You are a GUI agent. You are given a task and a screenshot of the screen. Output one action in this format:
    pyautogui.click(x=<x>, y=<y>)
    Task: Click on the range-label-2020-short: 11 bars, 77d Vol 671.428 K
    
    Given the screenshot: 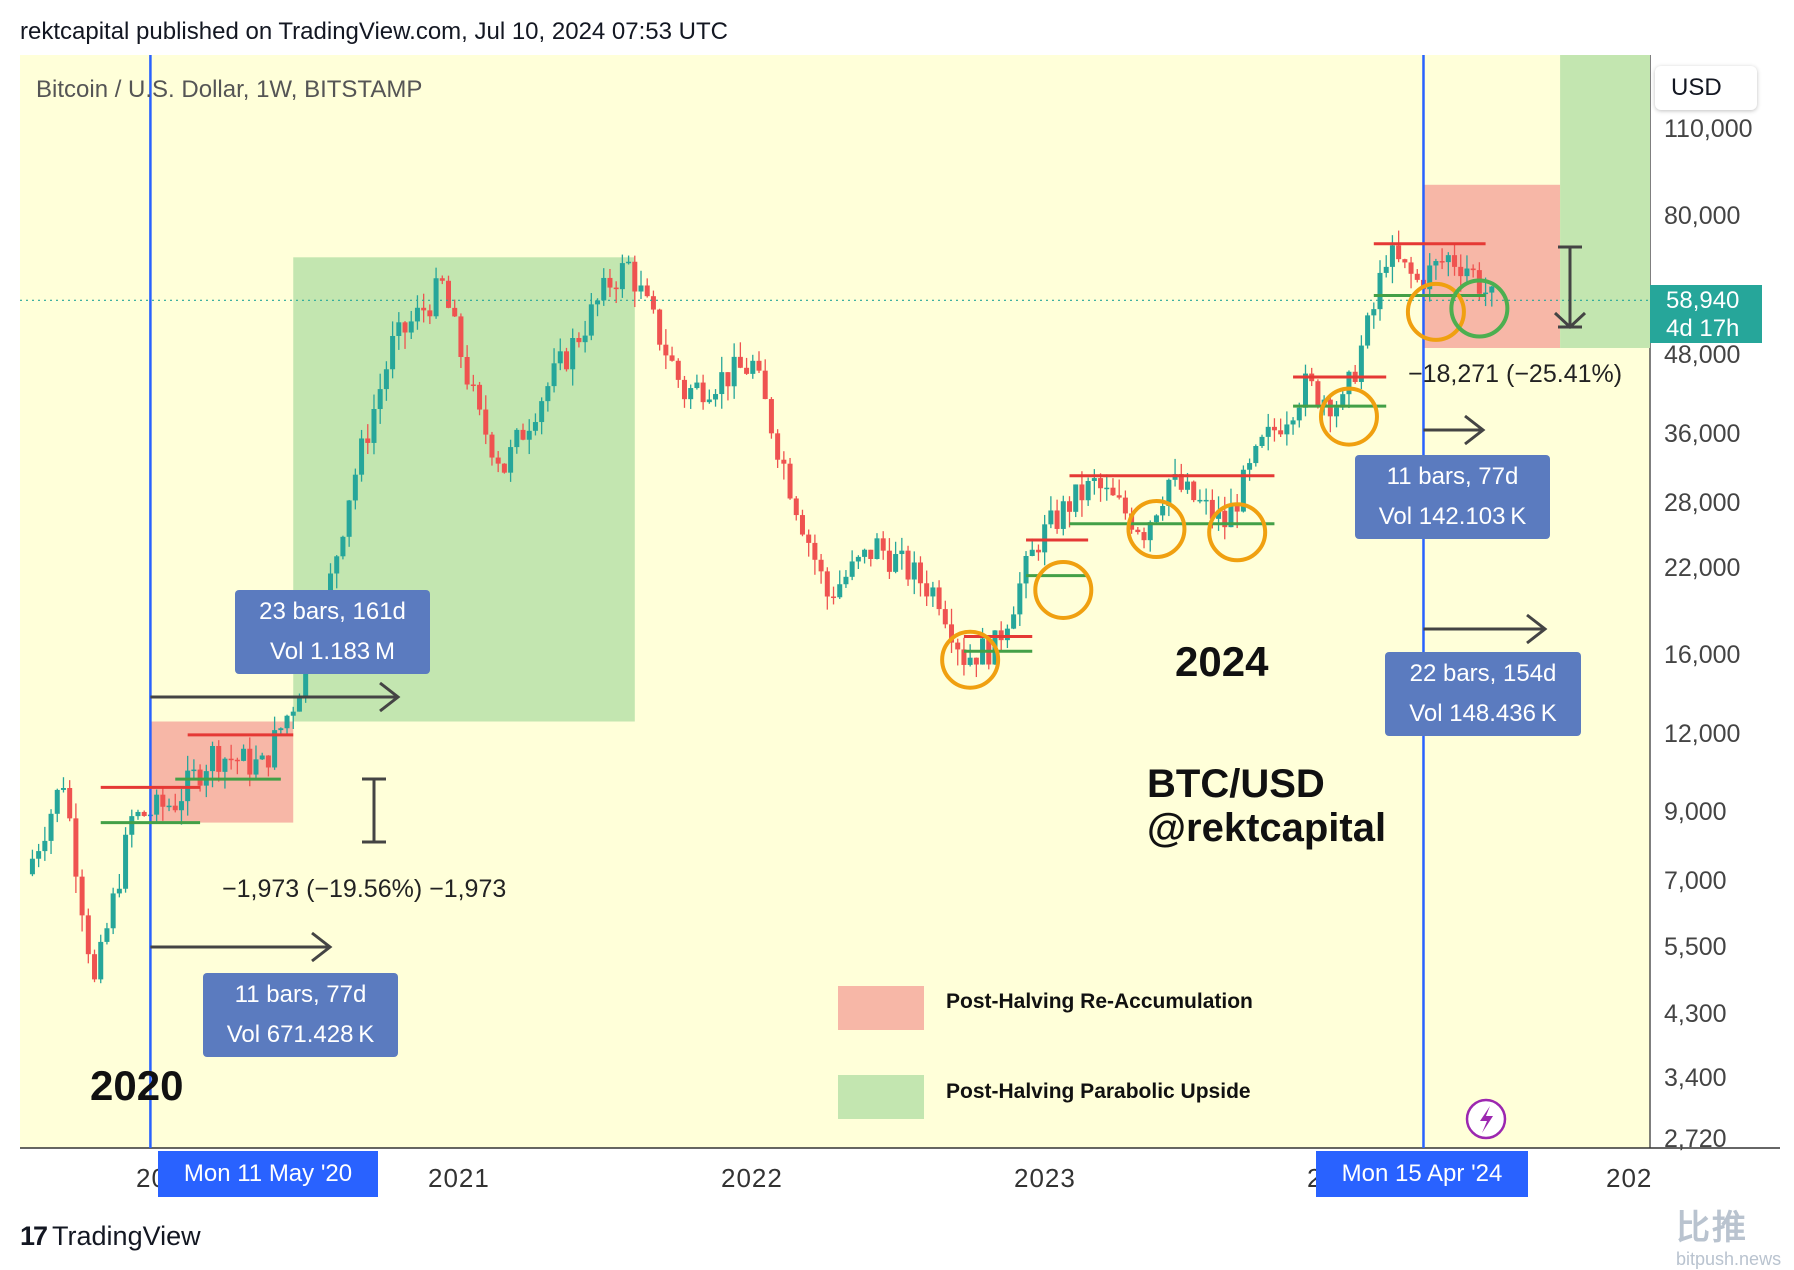 What is the action you would take?
    pyautogui.click(x=300, y=1015)
    